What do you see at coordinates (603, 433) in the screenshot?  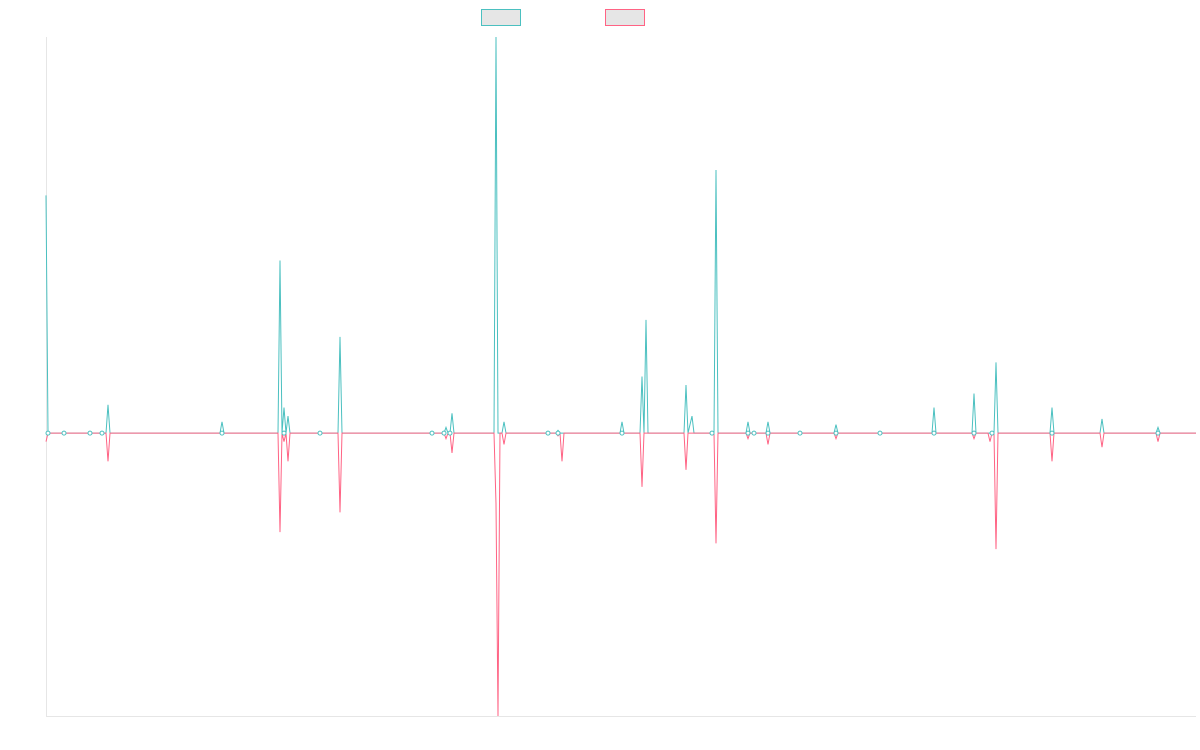 I see `marker-layer` at bounding box center [603, 433].